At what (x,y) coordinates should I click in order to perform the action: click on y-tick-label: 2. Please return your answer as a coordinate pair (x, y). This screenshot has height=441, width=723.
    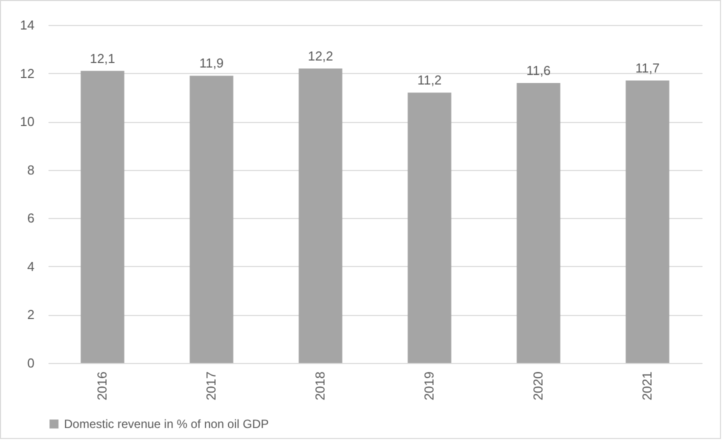
    Looking at the image, I should click on (30, 314).